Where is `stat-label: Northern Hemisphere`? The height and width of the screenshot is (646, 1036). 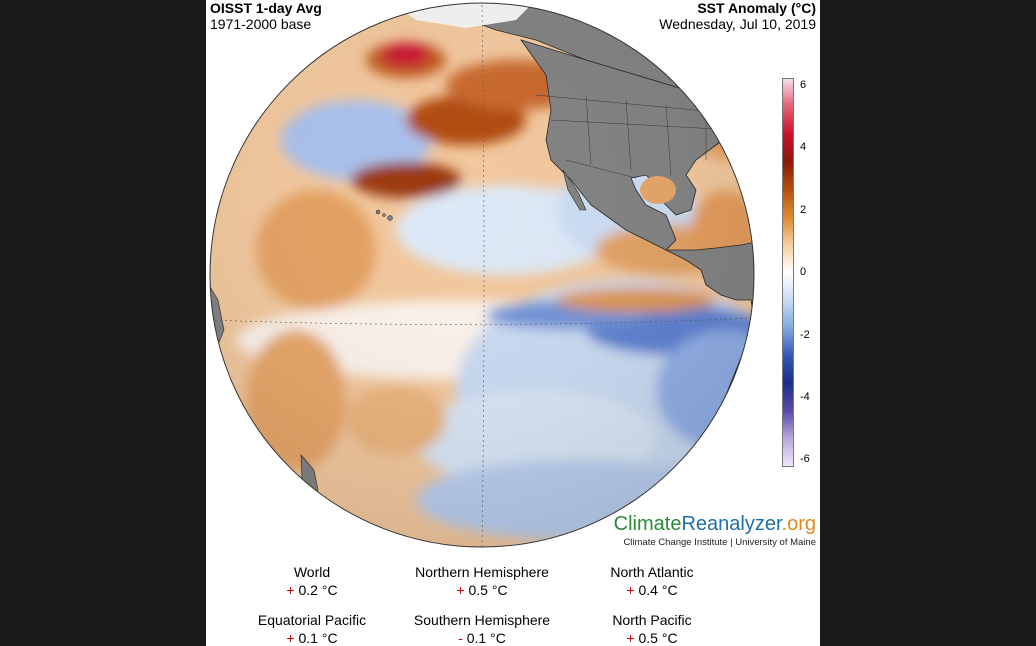 stat-label: Northern Hemisphere is located at coordinates (482, 572).